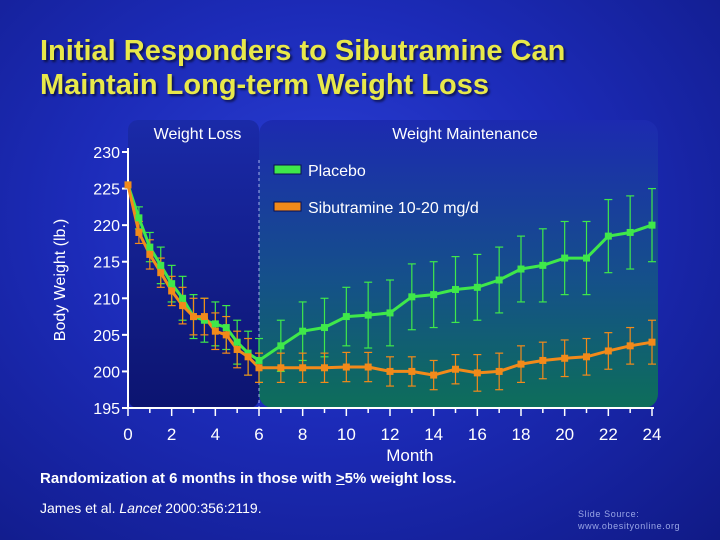 The image size is (720, 540). What do you see at coordinates (564, 434) in the screenshot?
I see `x-tick-label: 20` at bounding box center [564, 434].